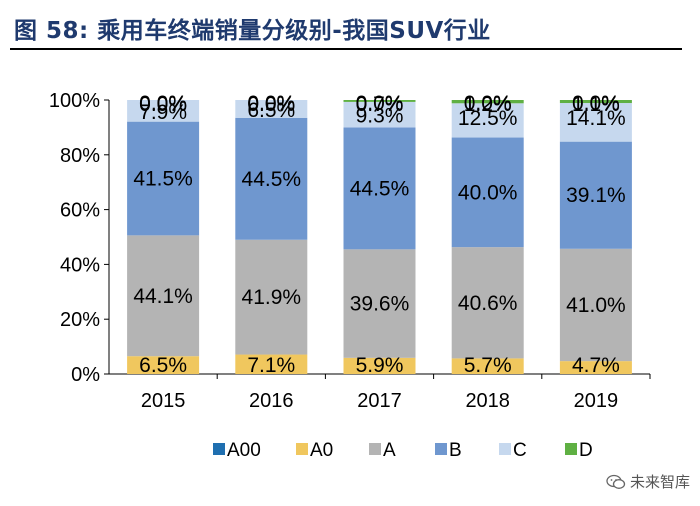 This screenshot has height=506, width=700. What do you see at coordinates (487, 401) in the screenshot?
I see `x-tick-label: 2018` at bounding box center [487, 401].